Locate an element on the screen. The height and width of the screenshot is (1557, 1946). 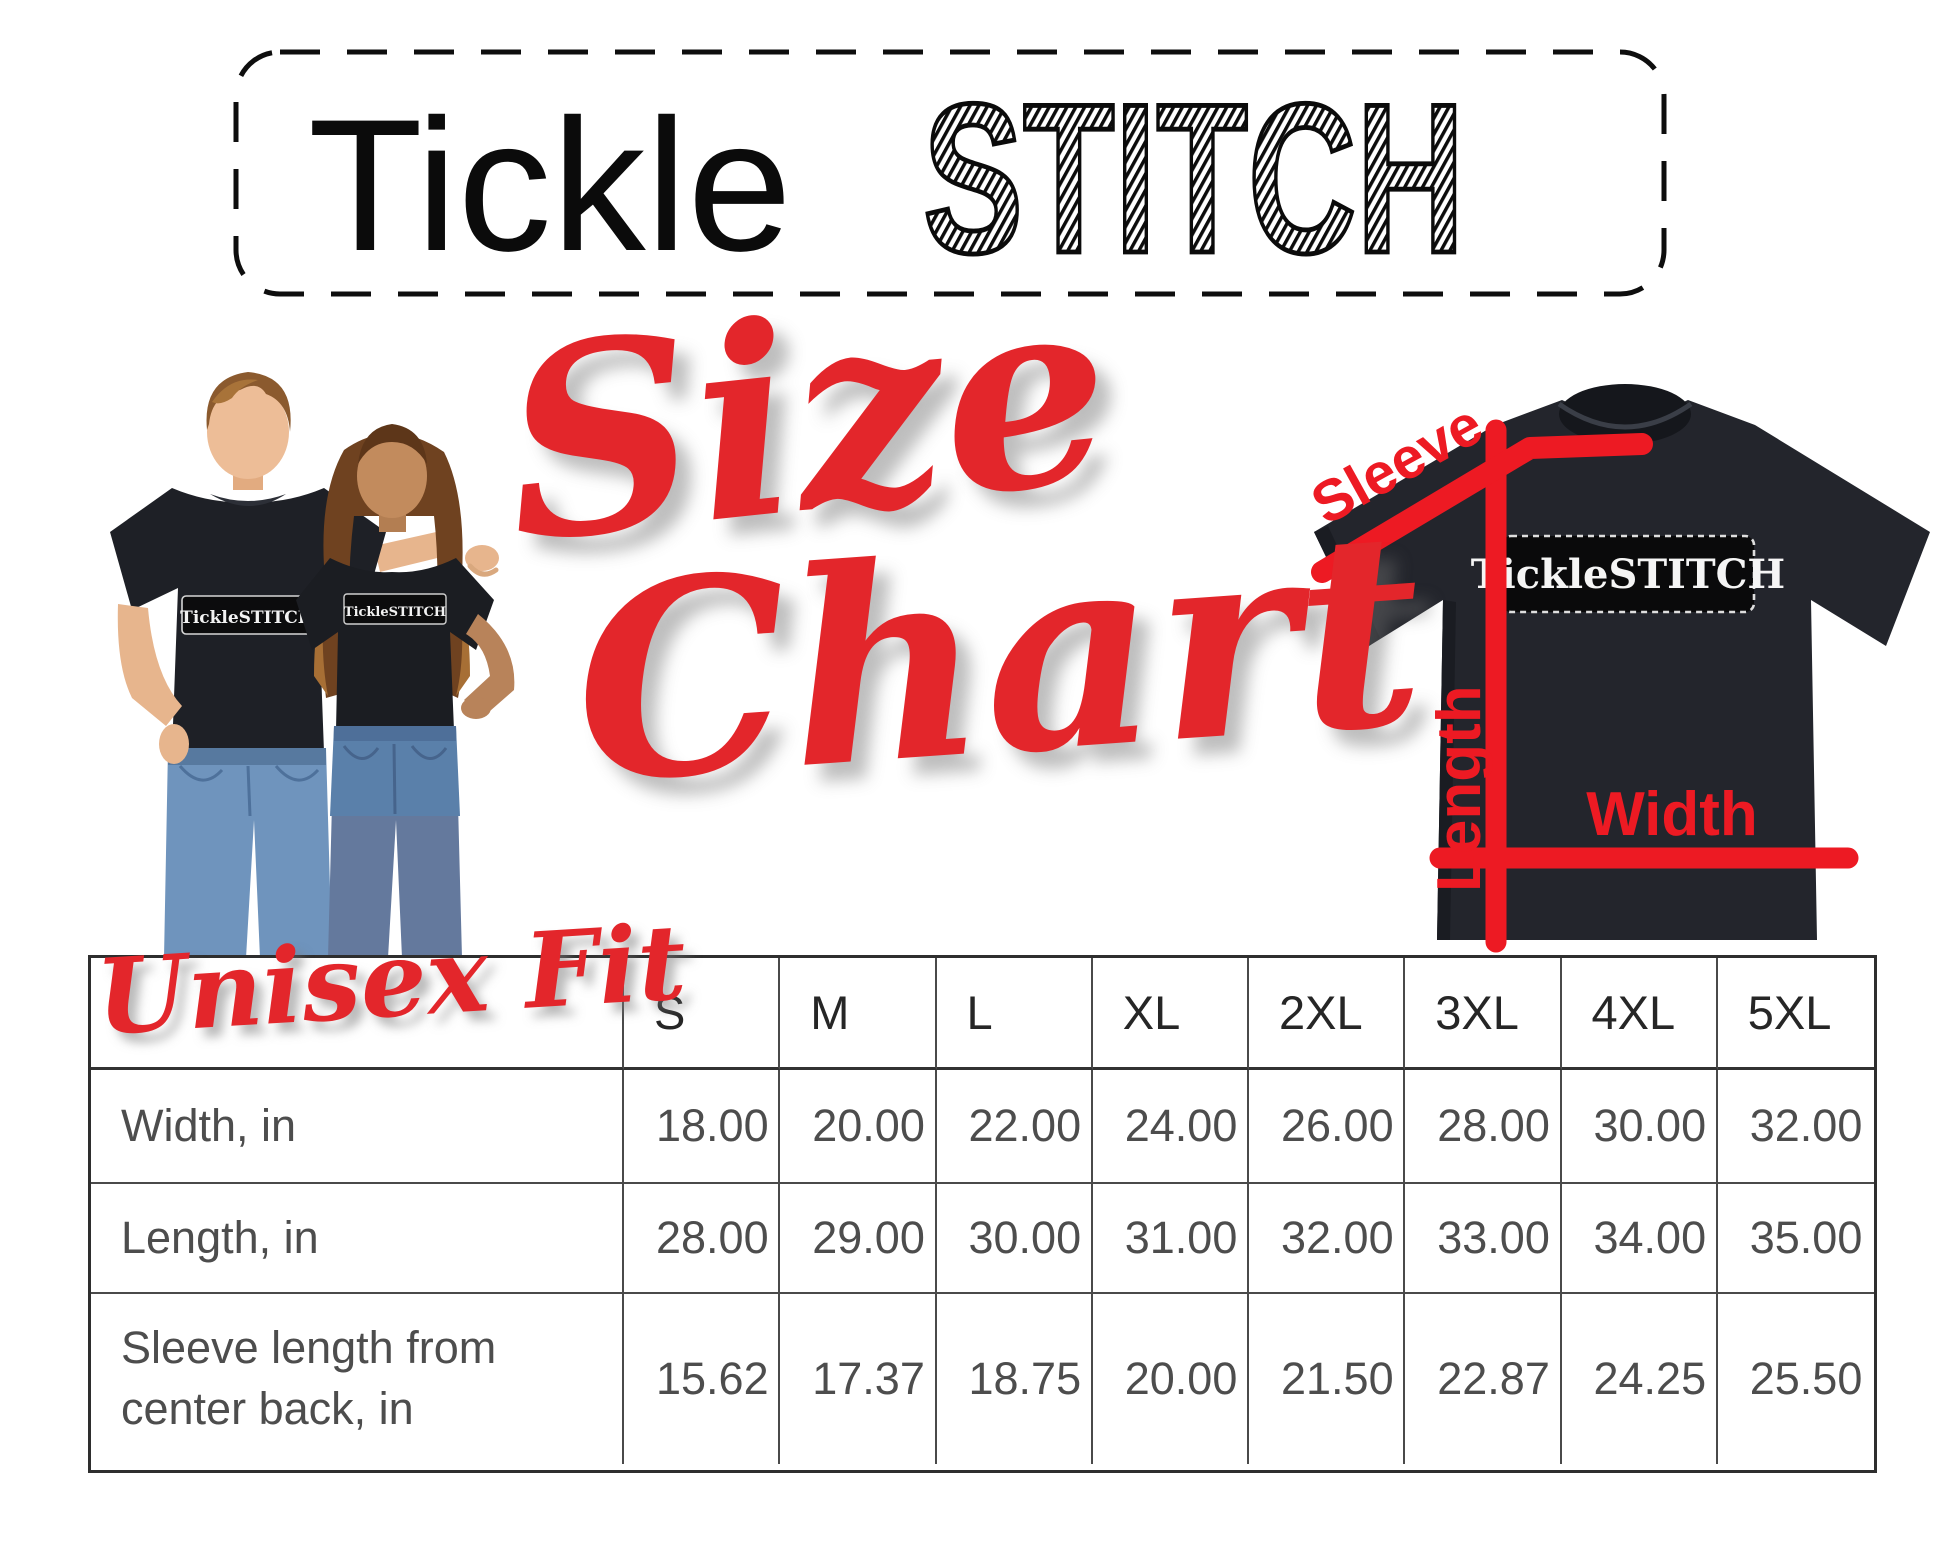
col-header-s: S is located at coordinates (702, 1014).